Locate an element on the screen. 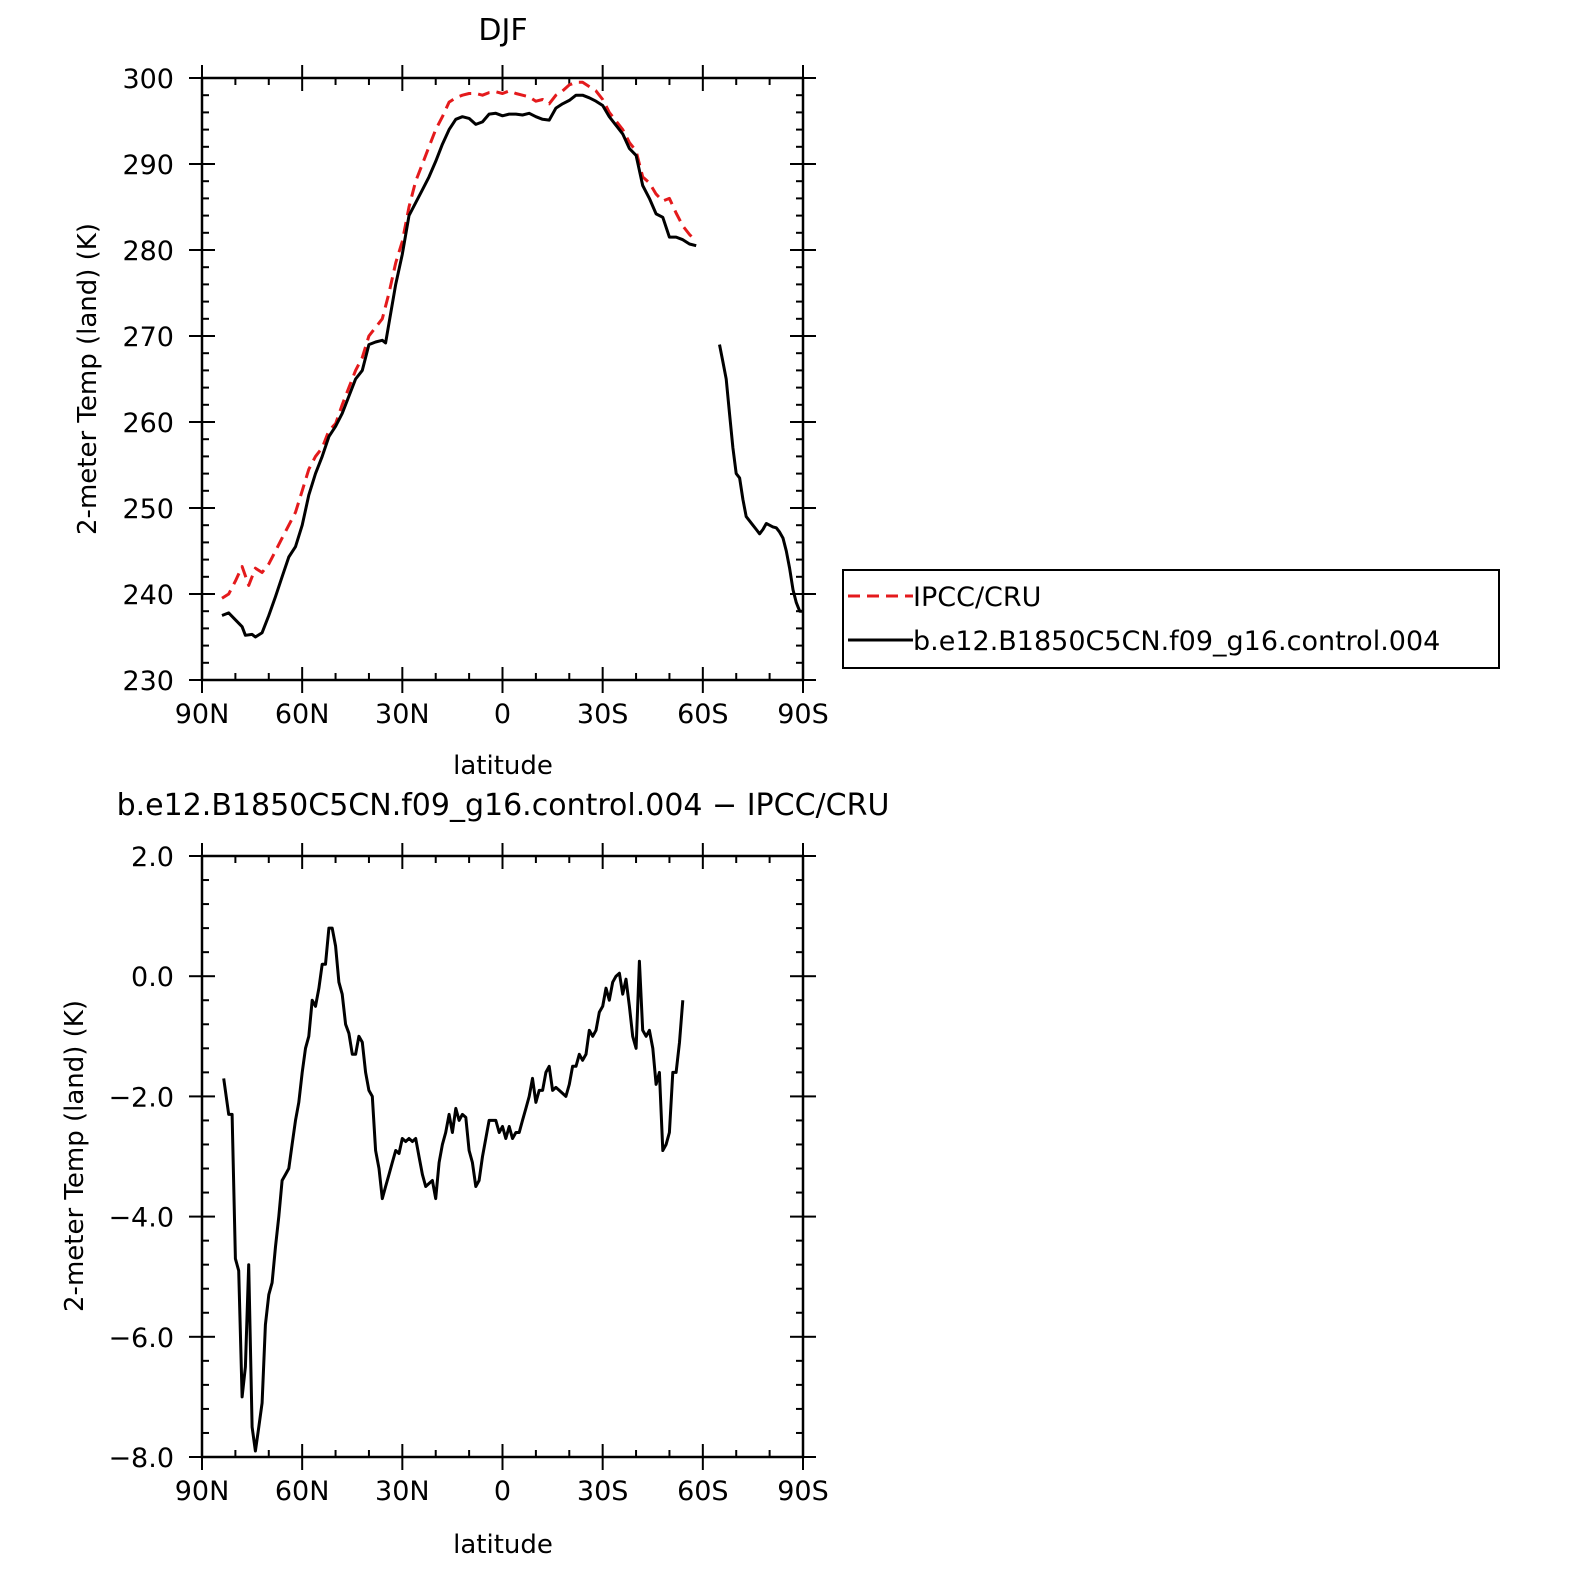 The image size is (1583, 1581). y-tick-label: 280 is located at coordinates (148, 251).